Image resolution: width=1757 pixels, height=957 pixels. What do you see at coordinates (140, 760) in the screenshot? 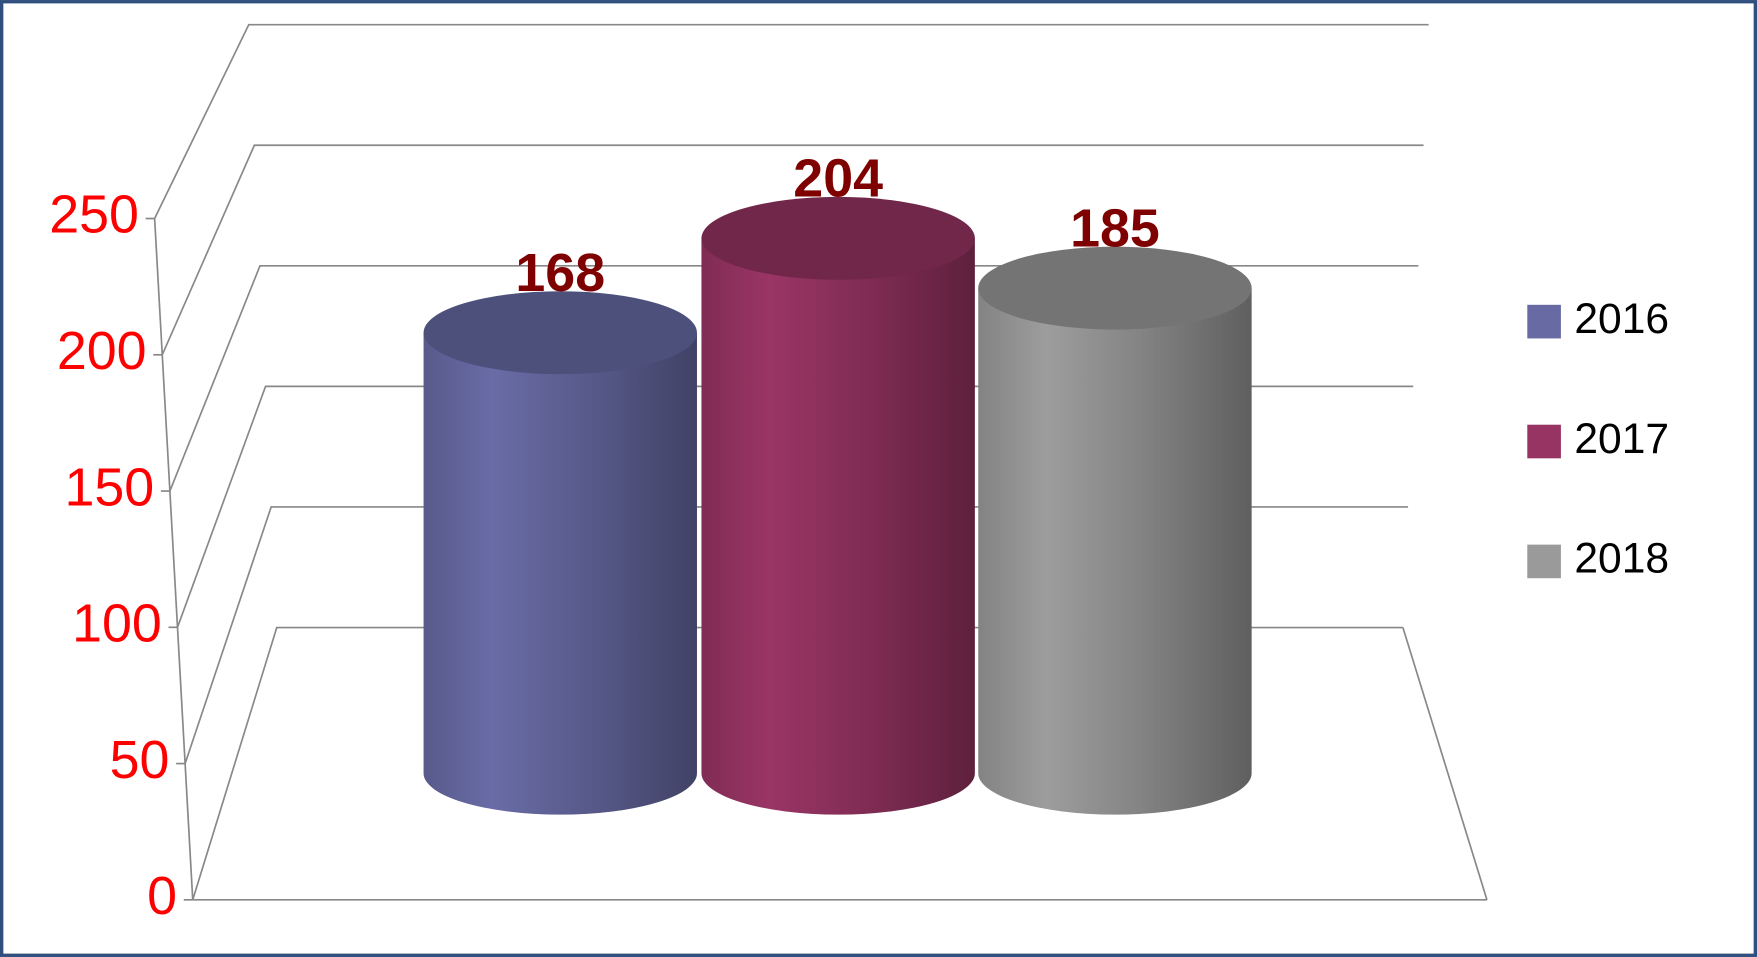
I see `y-tick-label: 50` at bounding box center [140, 760].